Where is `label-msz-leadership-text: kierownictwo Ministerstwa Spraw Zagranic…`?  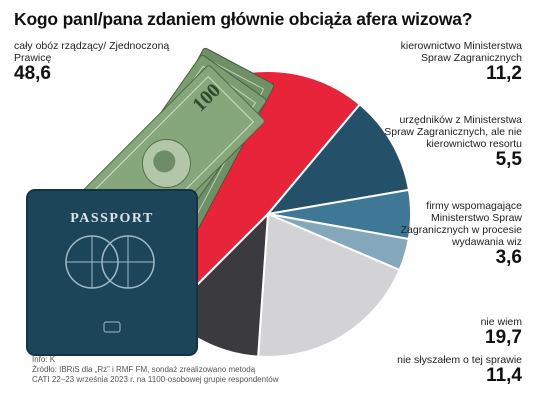 label-msz-leadership-text: kierownictwo Ministerstwa Spraw Zagranic… is located at coordinates (461, 52).